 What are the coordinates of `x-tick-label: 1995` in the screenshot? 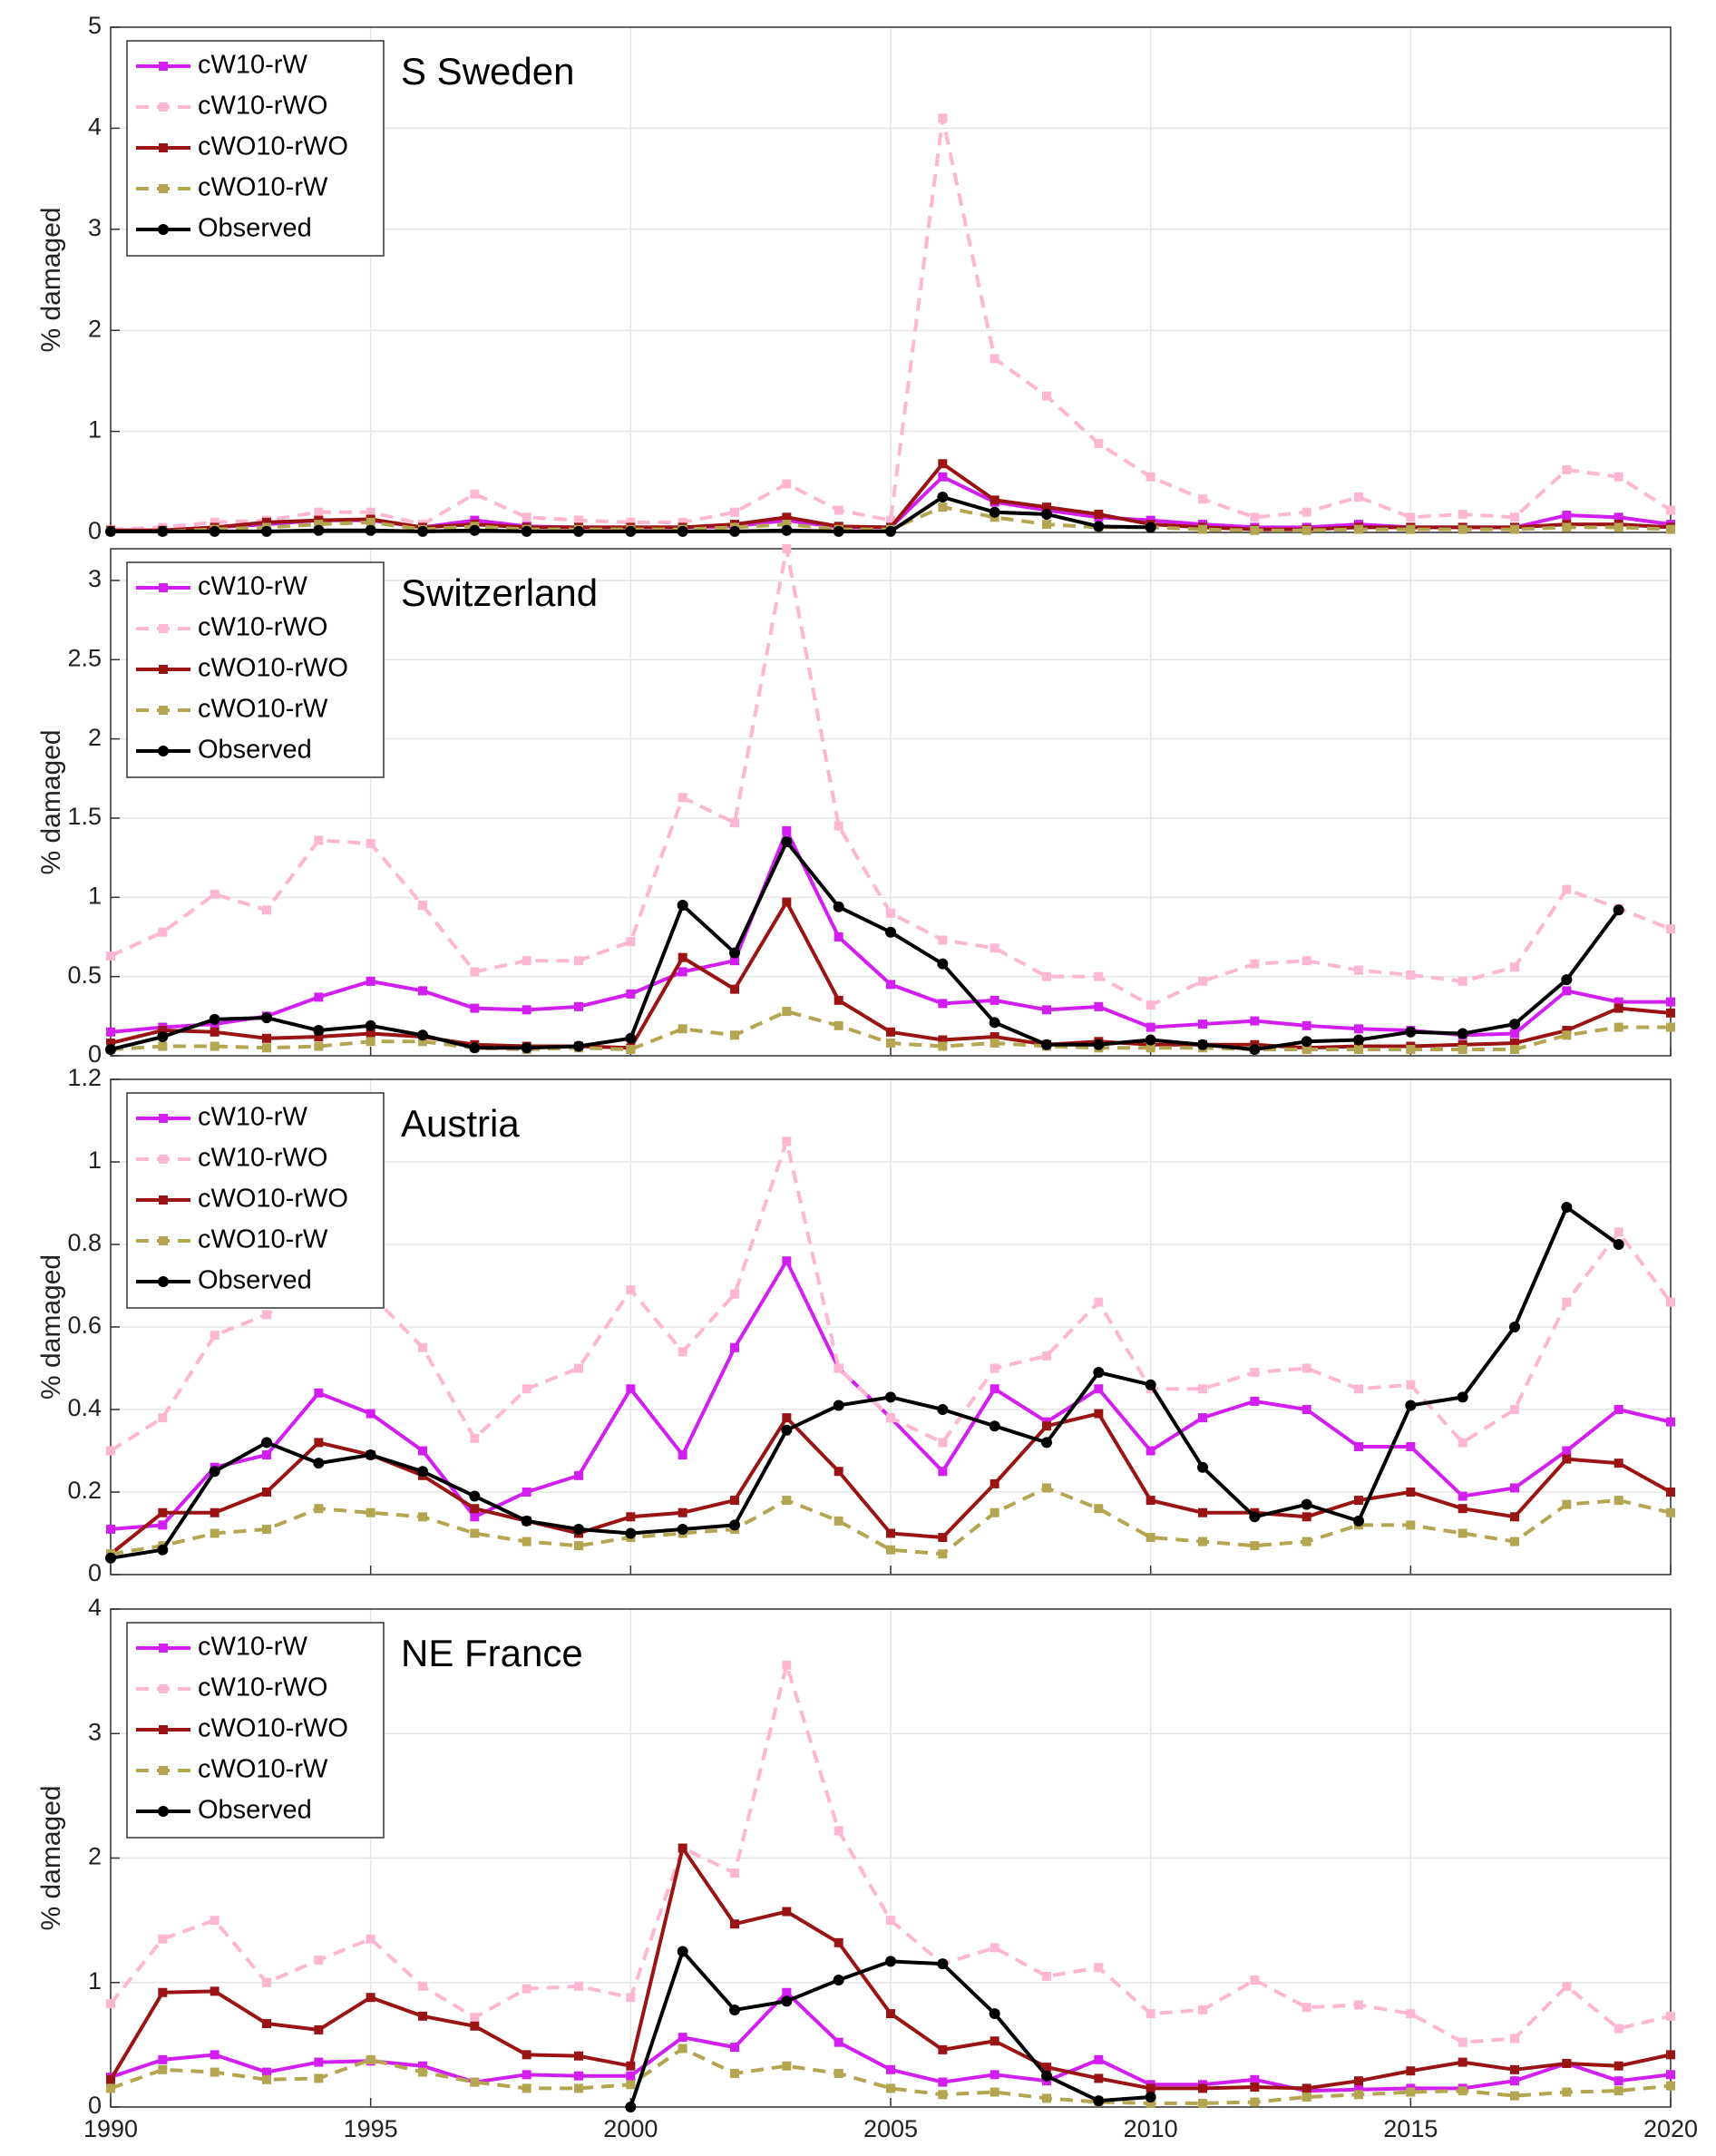 It's located at (371, 2128).